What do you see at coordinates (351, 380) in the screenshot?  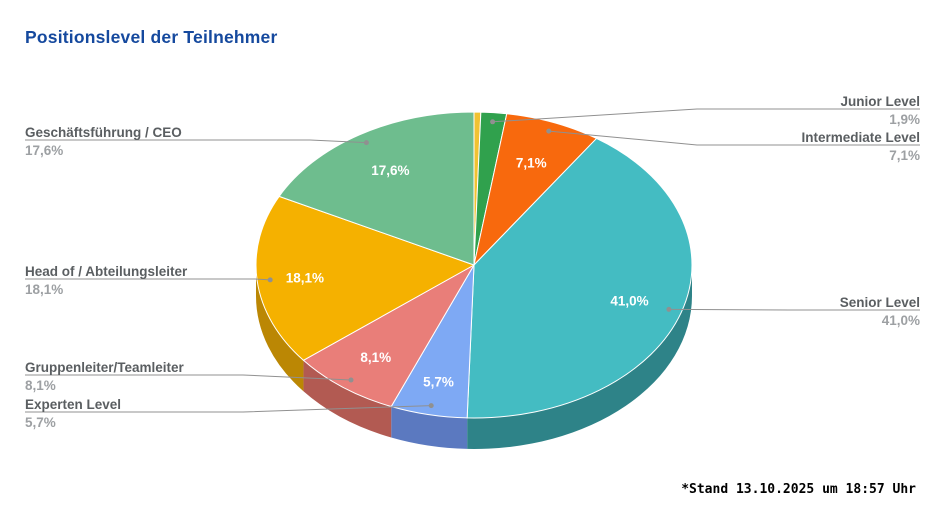 I see `leader-dot-gruppenleiter-teamleiter` at bounding box center [351, 380].